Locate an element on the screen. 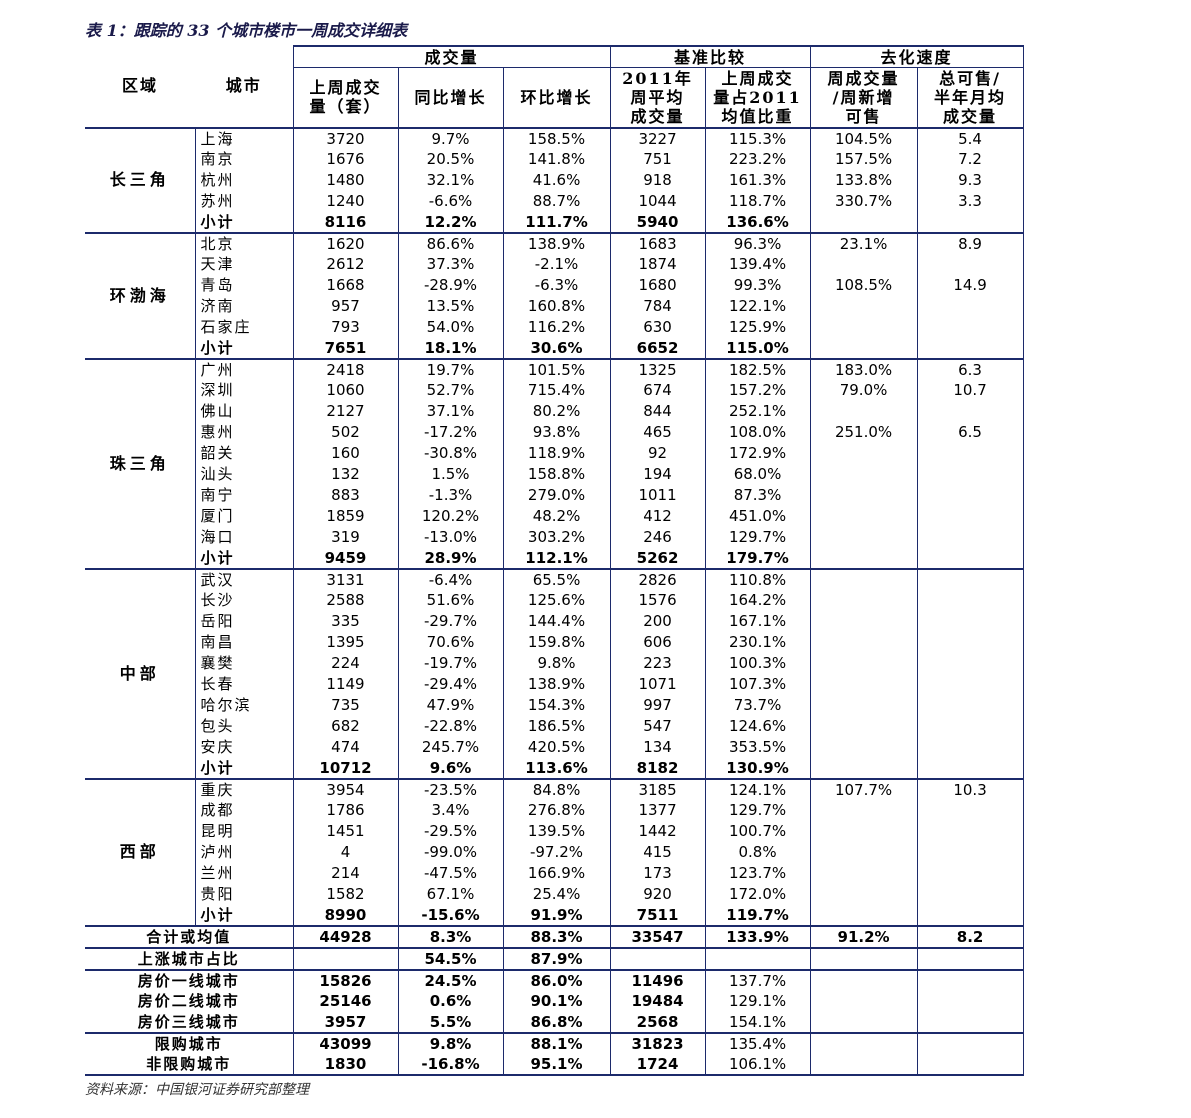 The image size is (1191, 1118). value-cell: 14.9 is located at coordinates (970, 285).